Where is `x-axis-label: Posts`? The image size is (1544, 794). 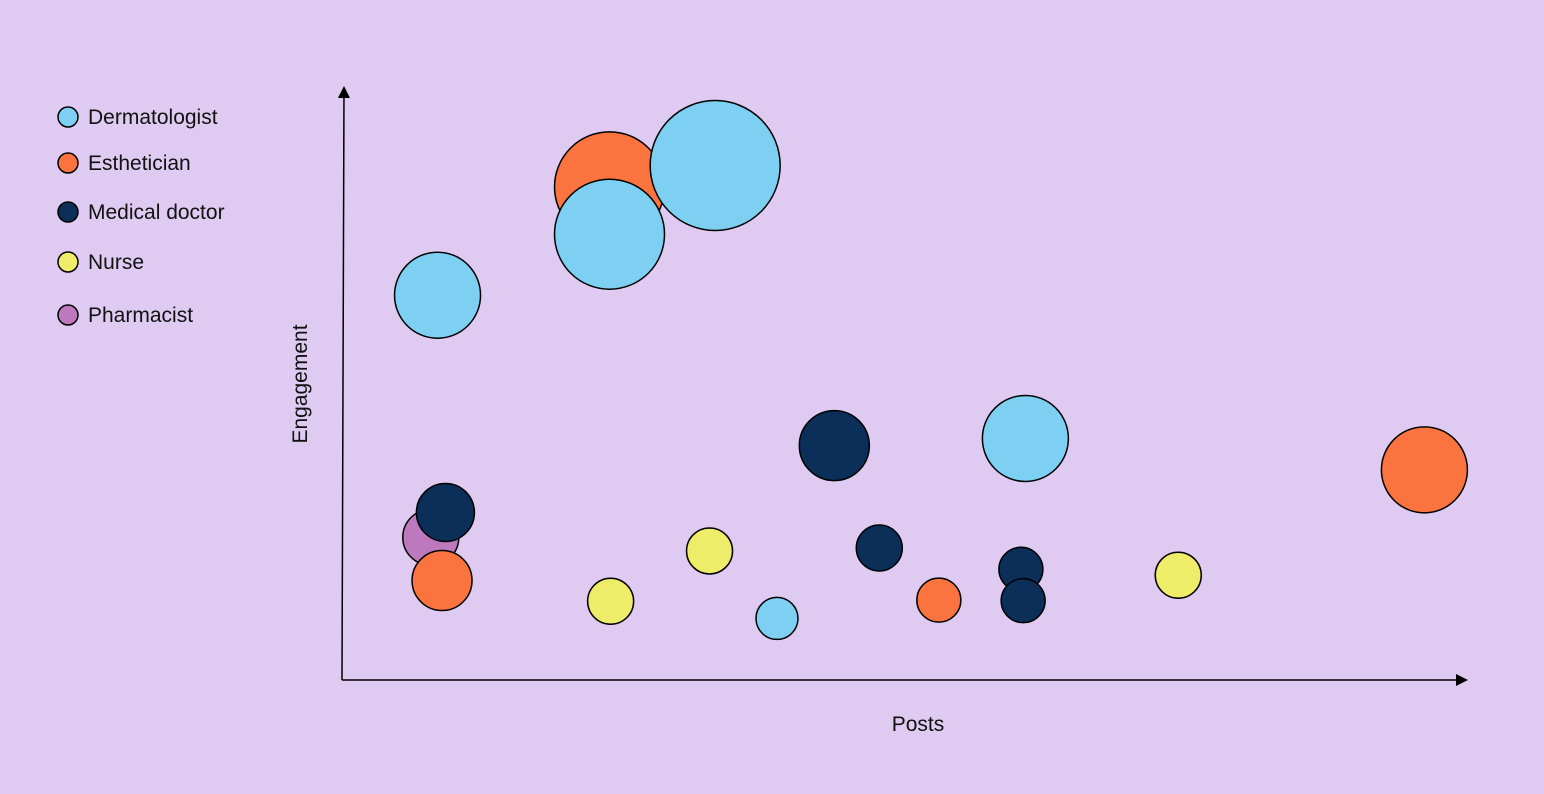
x-axis-label: Posts is located at coordinates (918, 724).